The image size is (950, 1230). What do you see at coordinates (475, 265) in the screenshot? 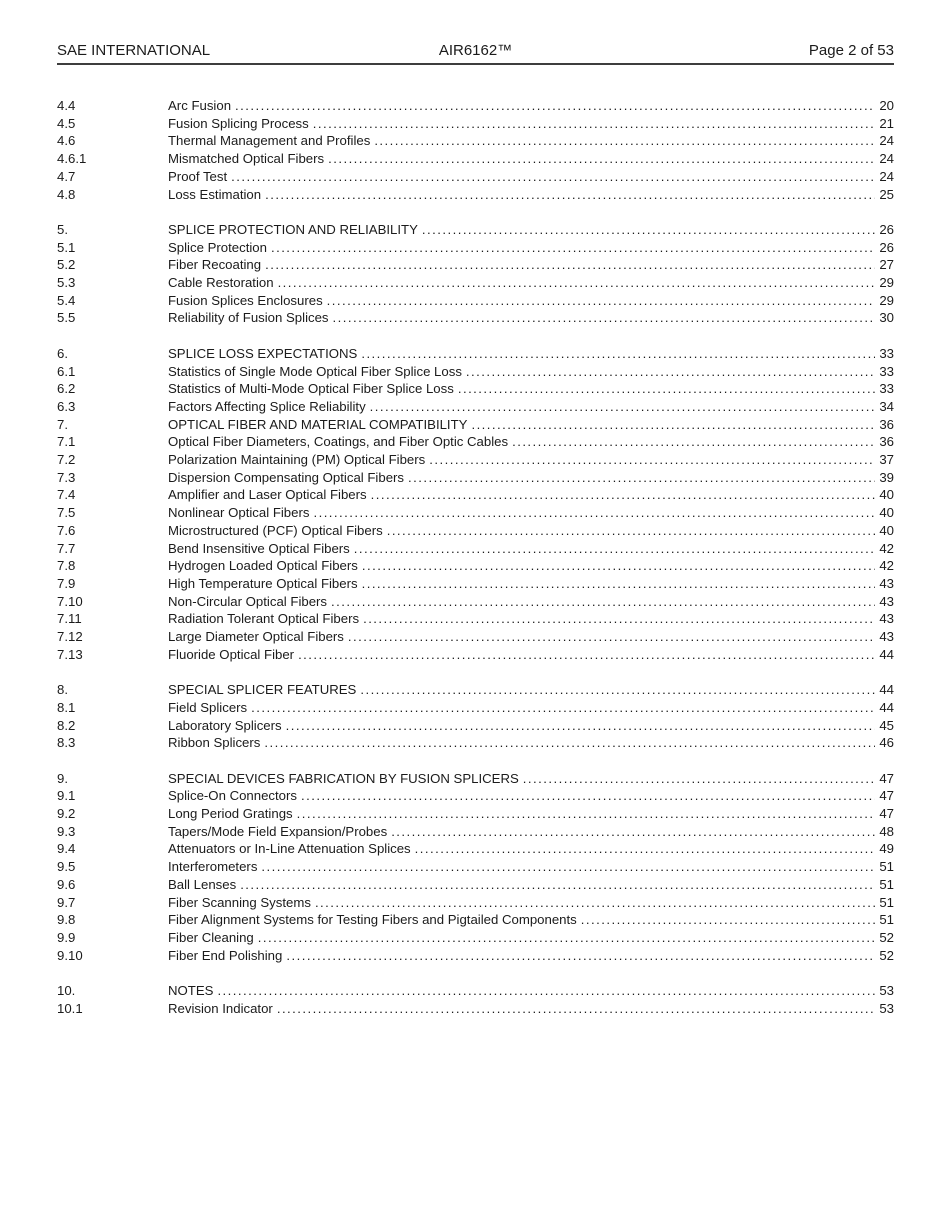
I see `toc-entry: 5.2 Fiber Recoating 27` at bounding box center [475, 265].